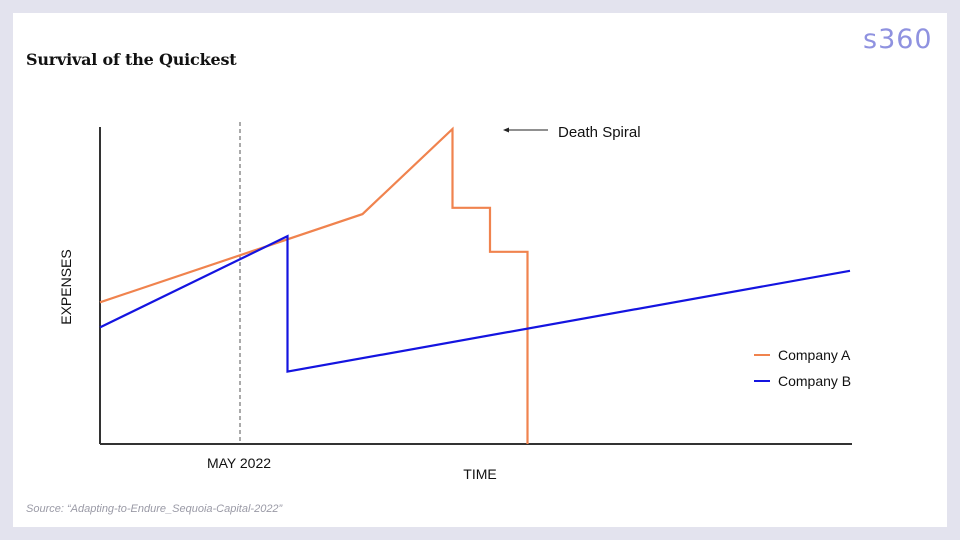  Describe the element at coordinates (898, 39) in the screenshot. I see `s360-logo: s360` at that location.